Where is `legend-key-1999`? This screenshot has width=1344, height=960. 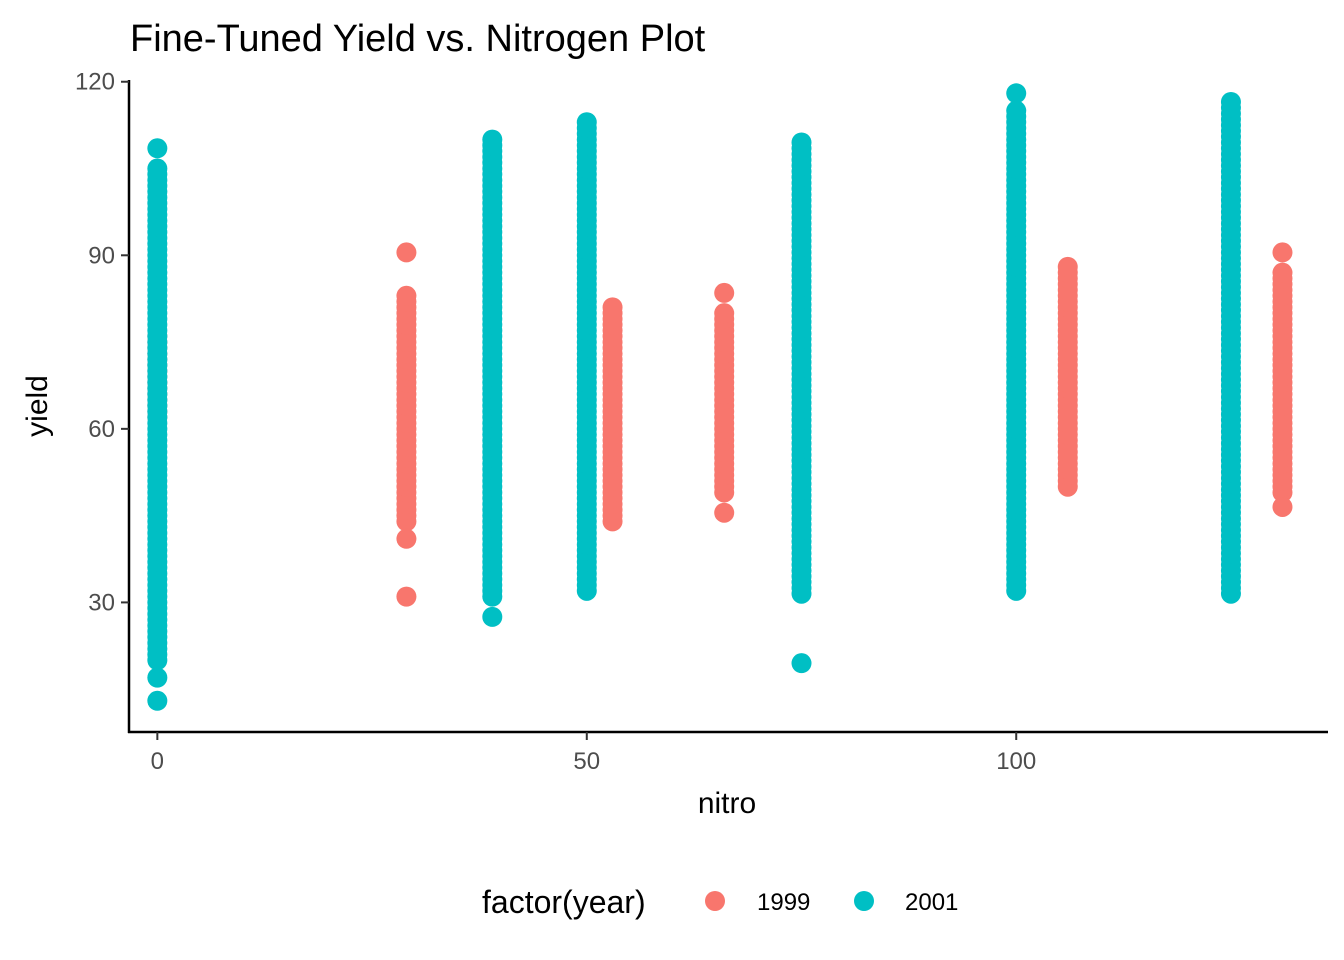 legend-key-1999 is located at coordinates (715, 901).